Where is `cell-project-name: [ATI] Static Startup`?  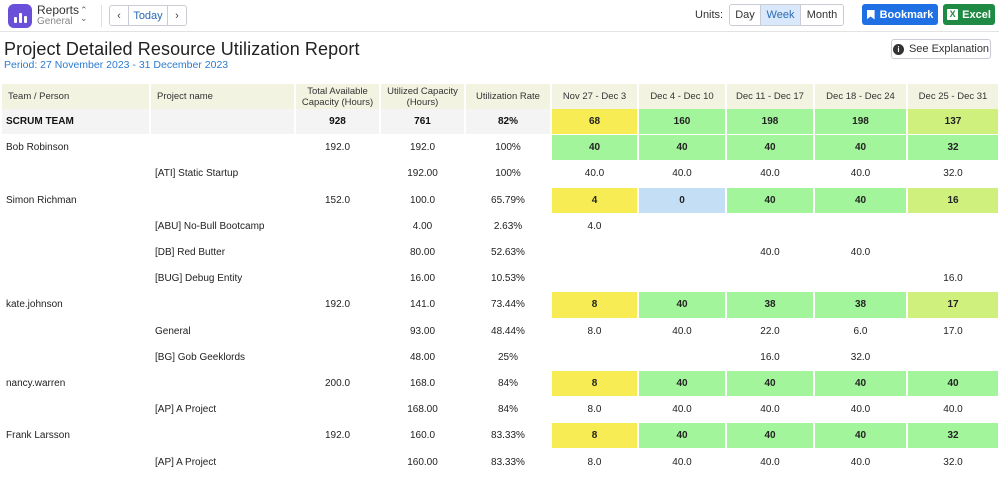 cell-project-name: [ATI] Static Startup is located at coordinates (223, 174).